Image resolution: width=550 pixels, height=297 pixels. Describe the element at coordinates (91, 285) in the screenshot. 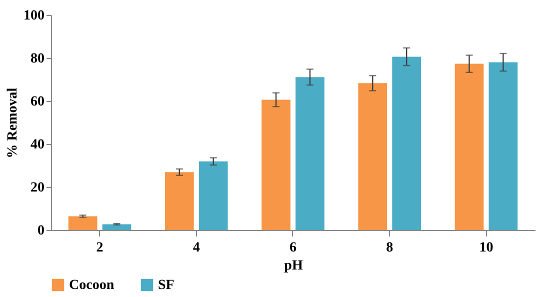

I see `legend-label: Cocoon` at that location.